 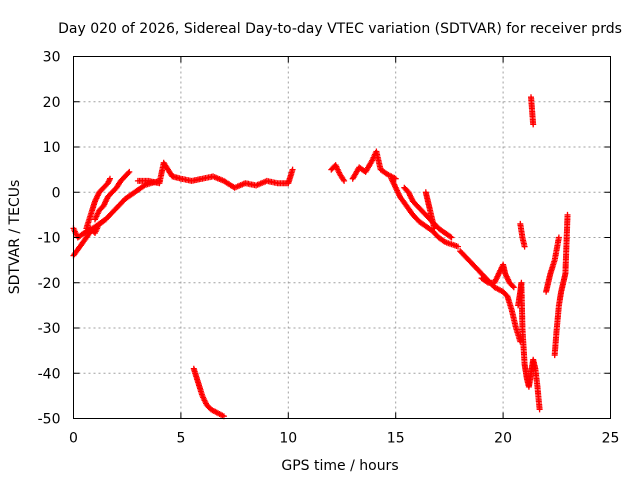 What do you see at coordinates (52, 58) in the screenshot?
I see `y-tick-label: 30` at bounding box center [52, 58].